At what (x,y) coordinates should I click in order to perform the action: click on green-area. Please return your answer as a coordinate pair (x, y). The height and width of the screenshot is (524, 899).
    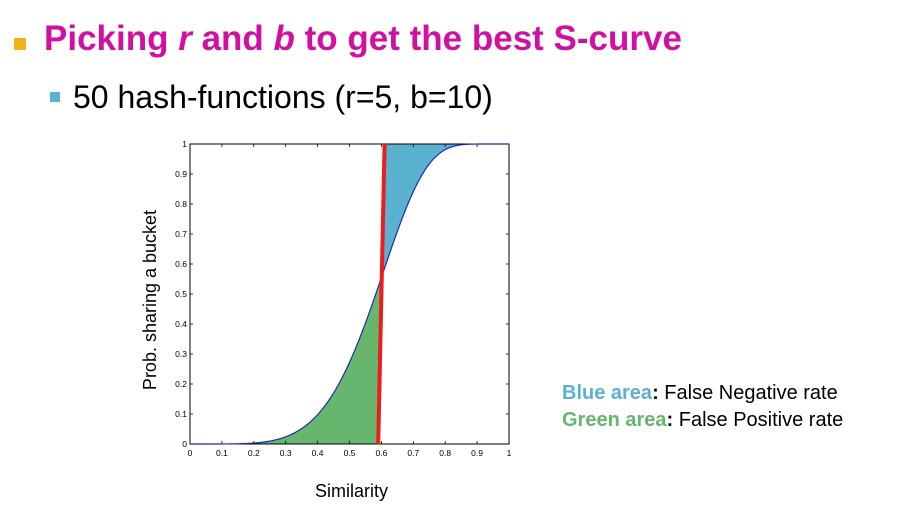
    Looking at the image, I should click on (286, 360).